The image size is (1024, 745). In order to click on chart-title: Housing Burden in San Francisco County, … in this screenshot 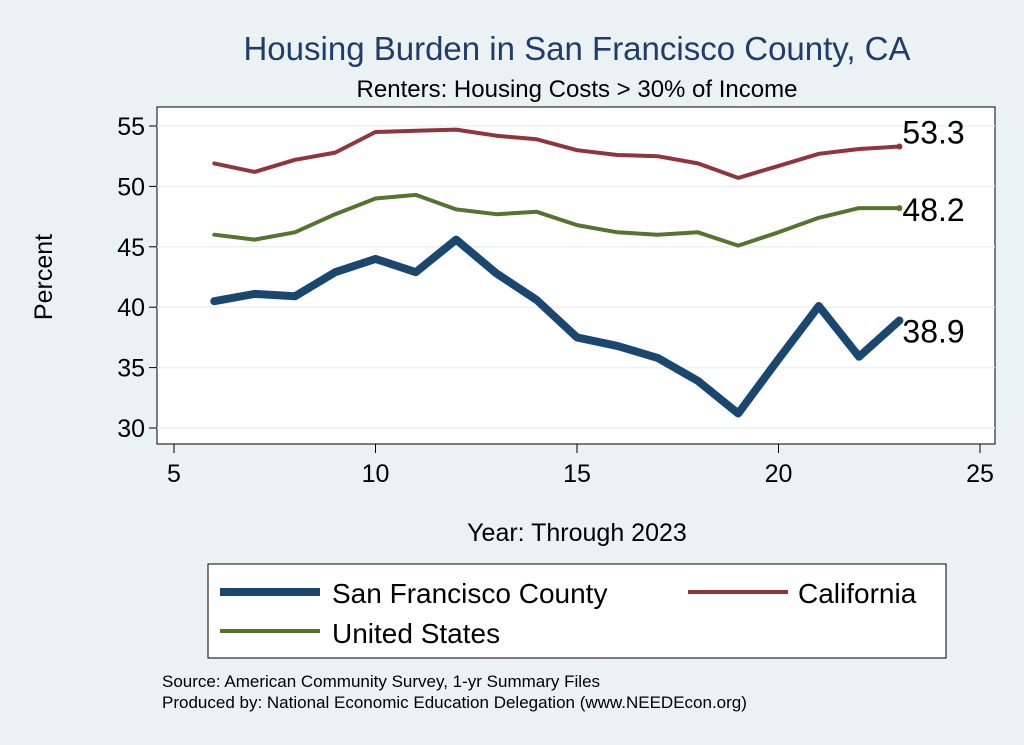, I will do `click(576, 48)`.